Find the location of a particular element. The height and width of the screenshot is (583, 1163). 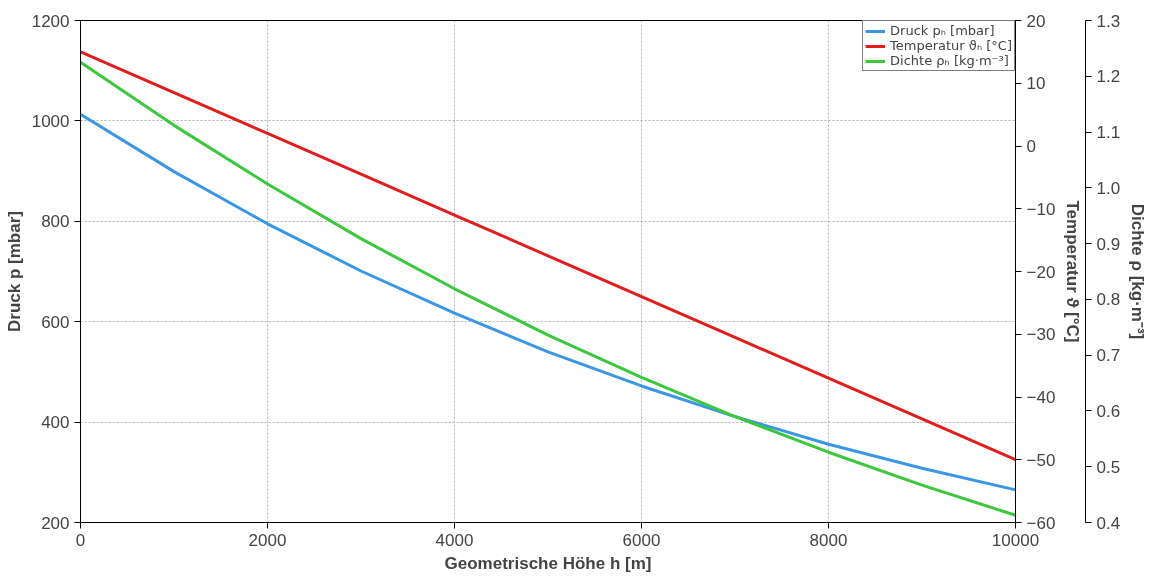

y-tick-label: 1200 is located at coordinates (50, 21).